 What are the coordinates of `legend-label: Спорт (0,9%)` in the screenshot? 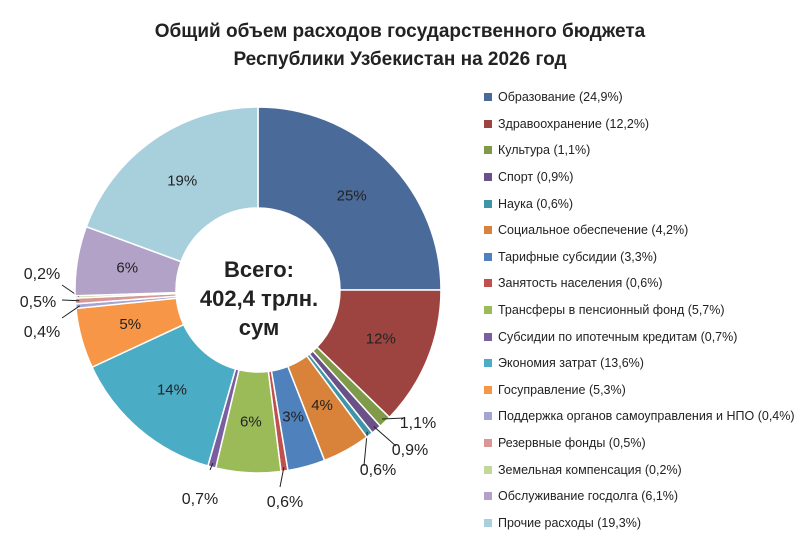 It's located at (536, 177).